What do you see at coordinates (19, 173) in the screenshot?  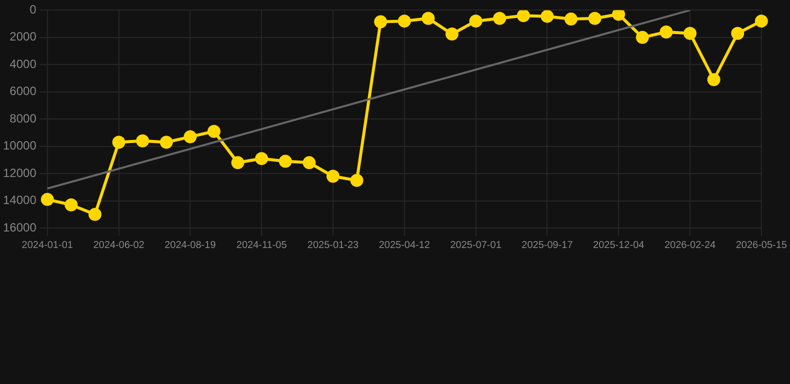 I see `y-tick-label: 12000` at bounding box center [19, 173].